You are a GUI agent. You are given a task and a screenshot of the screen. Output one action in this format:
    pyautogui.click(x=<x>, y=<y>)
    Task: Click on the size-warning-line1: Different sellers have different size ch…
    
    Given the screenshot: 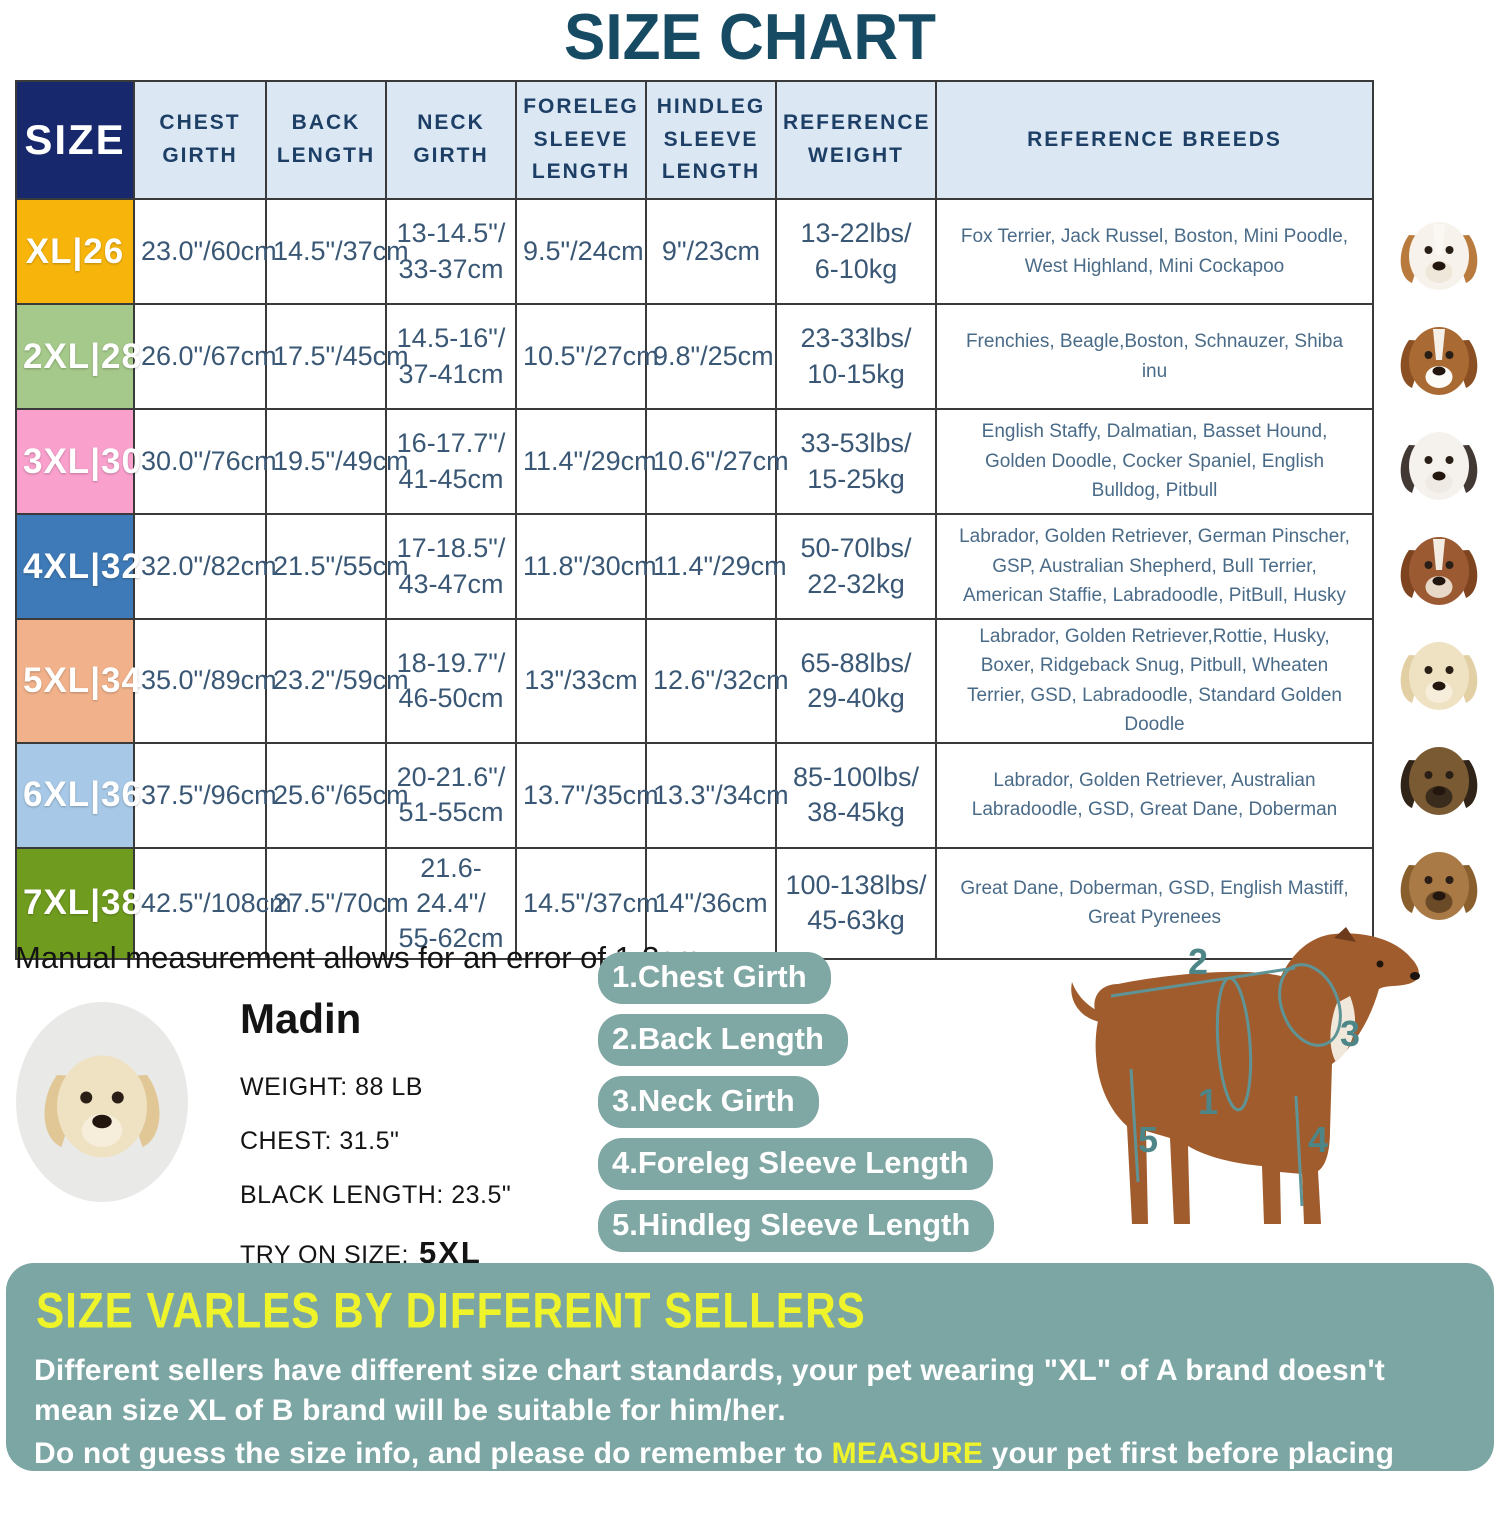 What is the action you would take?
    pyautogui.click(x=709, y=1390)
    